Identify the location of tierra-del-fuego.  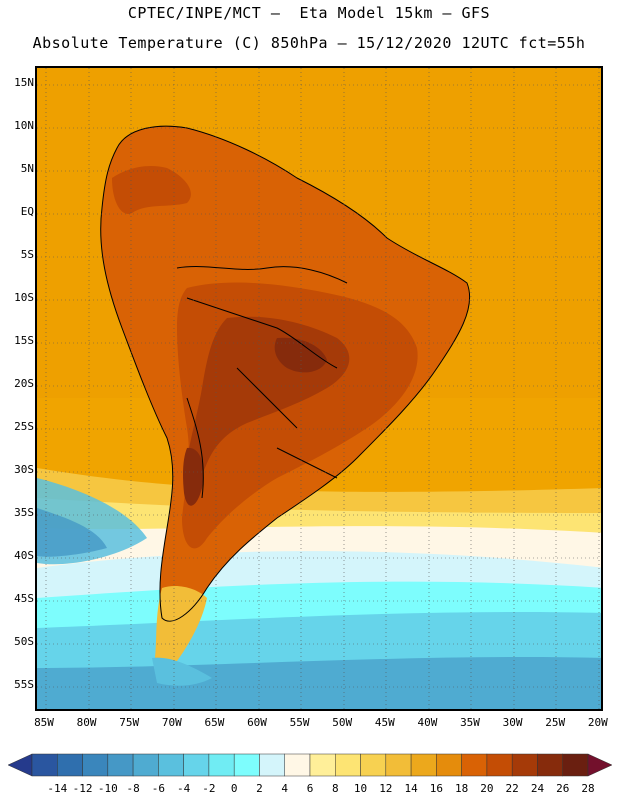
(182, 671).